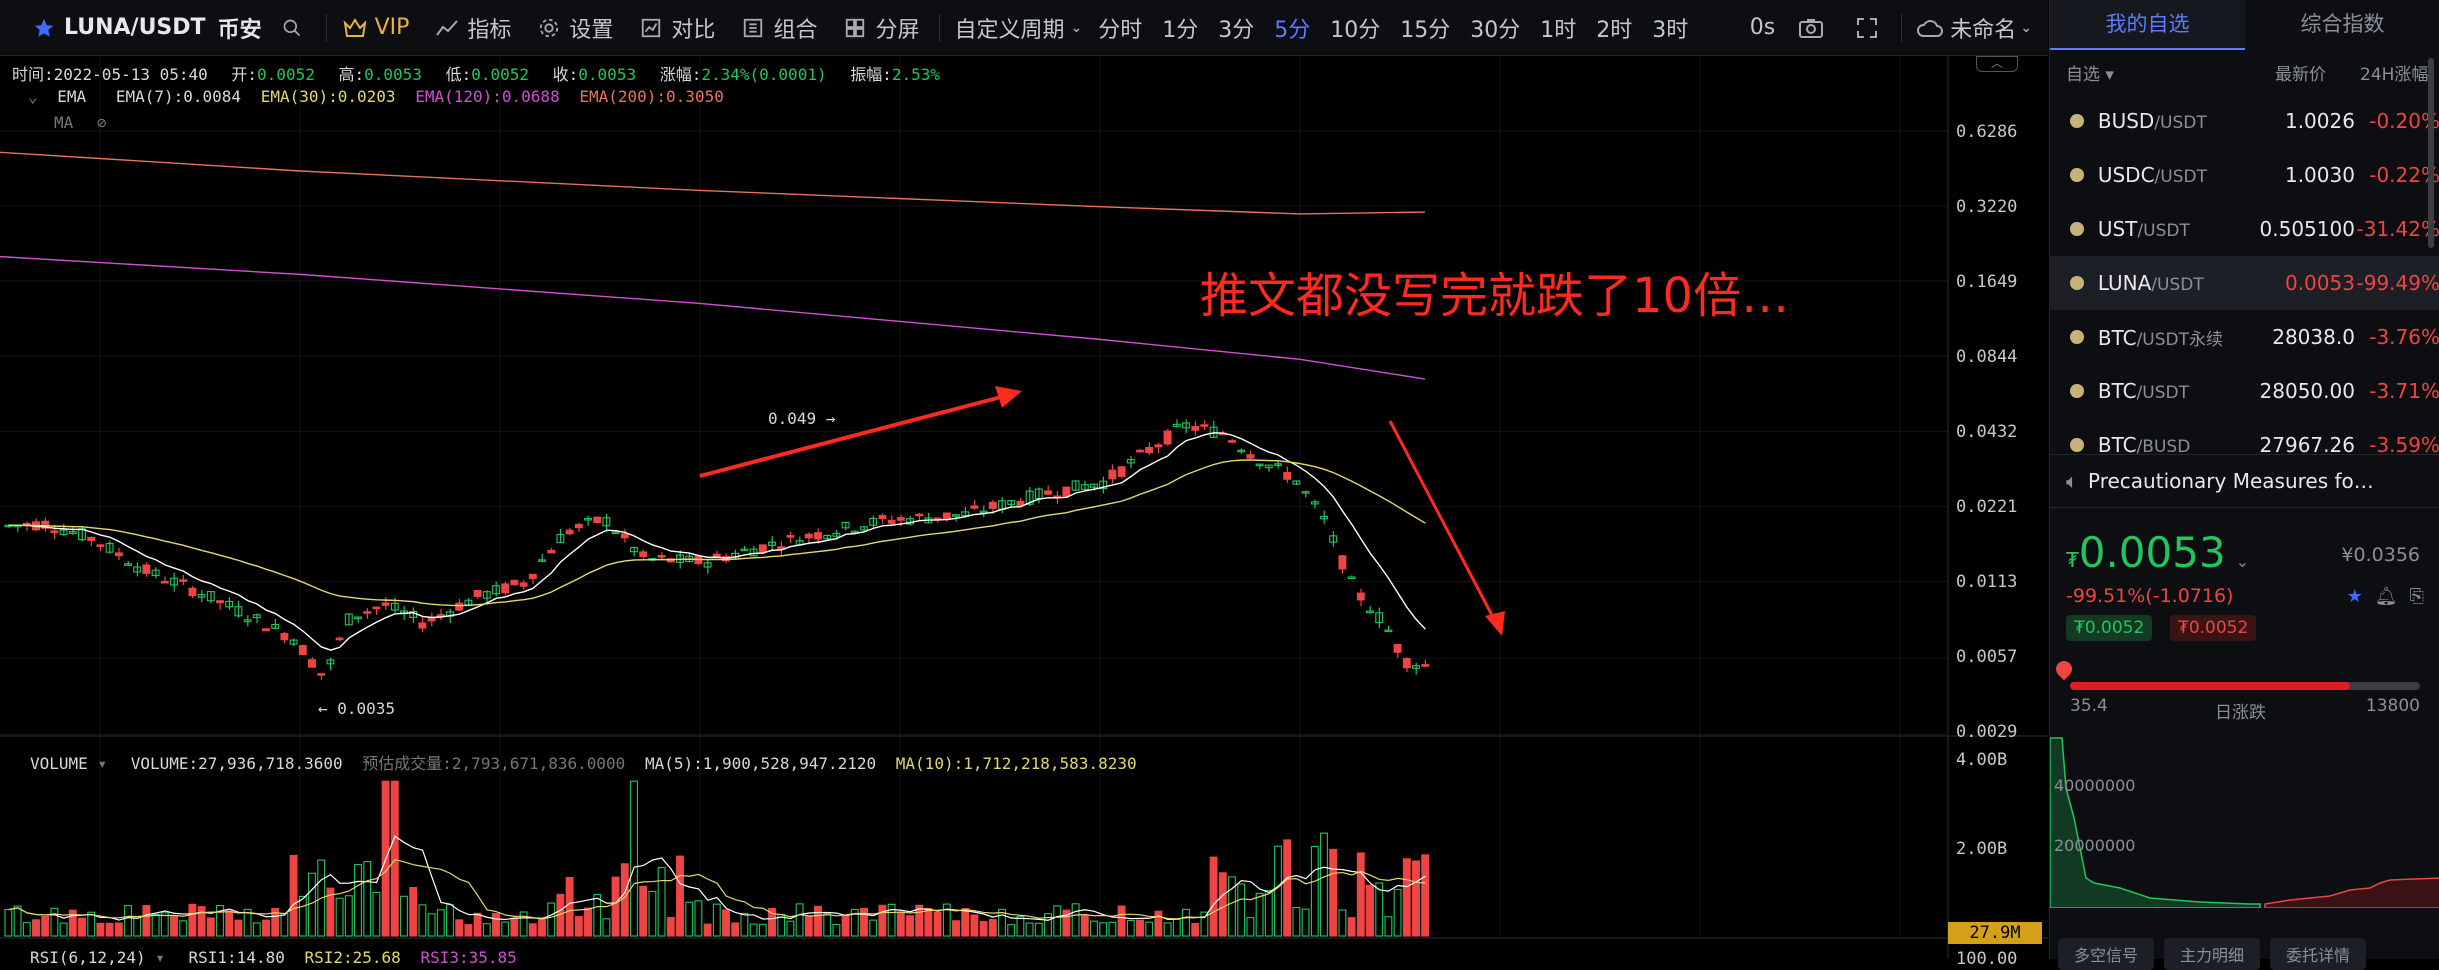 This screenshot has height=970, width=2439. Describe the element at coordinates (1997, 64) in the screenshot. I see `collapse-axis-button: ︿` at that location.